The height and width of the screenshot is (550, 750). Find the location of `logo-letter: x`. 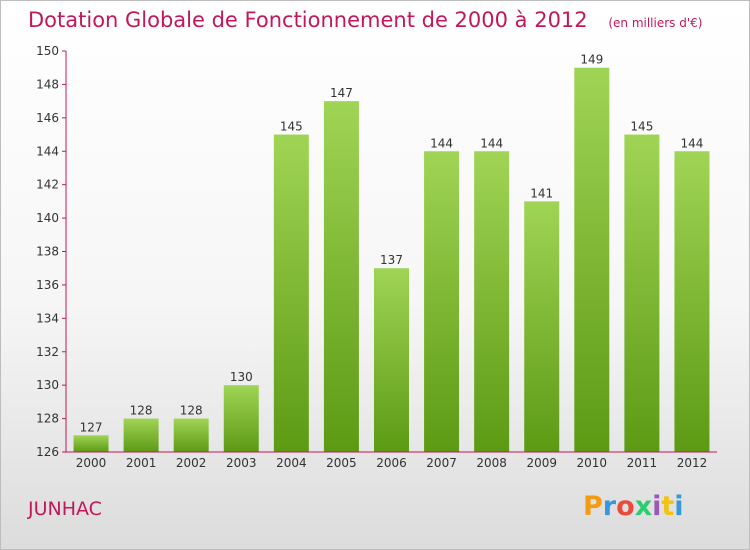

logo-letter: x is located at coordinates (643, 506).